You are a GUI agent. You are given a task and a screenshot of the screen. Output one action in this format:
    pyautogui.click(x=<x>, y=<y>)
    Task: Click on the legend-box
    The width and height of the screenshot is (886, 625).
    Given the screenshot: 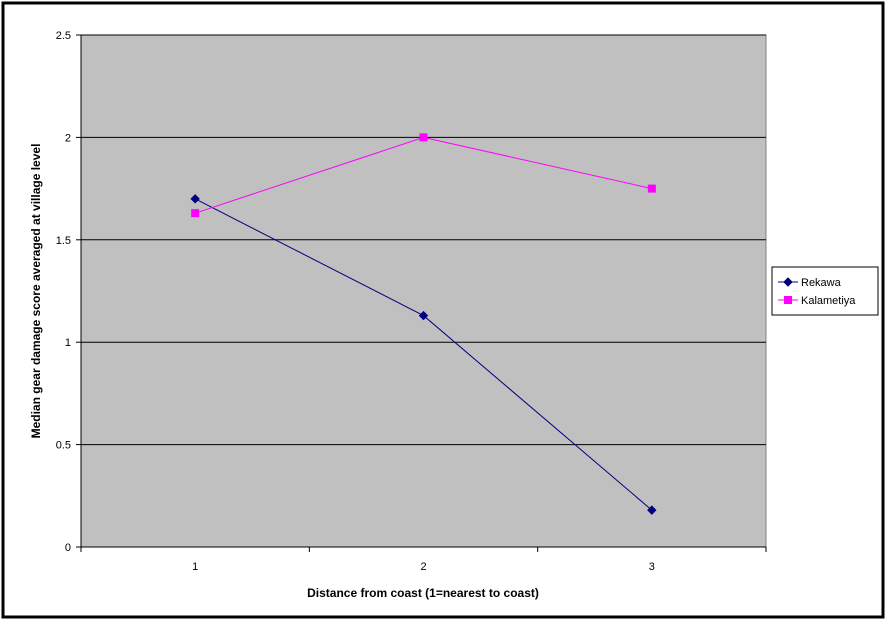 What is the action you would take?
    pyautogui.click(x=825, y=291)
    